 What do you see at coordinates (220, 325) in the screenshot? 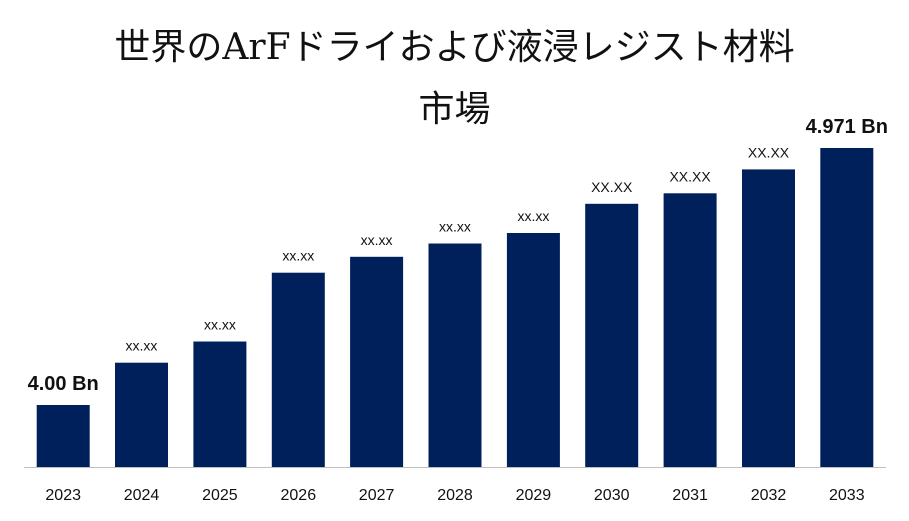
I see `data-label-2025: xx.xx` at bounding box center [220, 325].